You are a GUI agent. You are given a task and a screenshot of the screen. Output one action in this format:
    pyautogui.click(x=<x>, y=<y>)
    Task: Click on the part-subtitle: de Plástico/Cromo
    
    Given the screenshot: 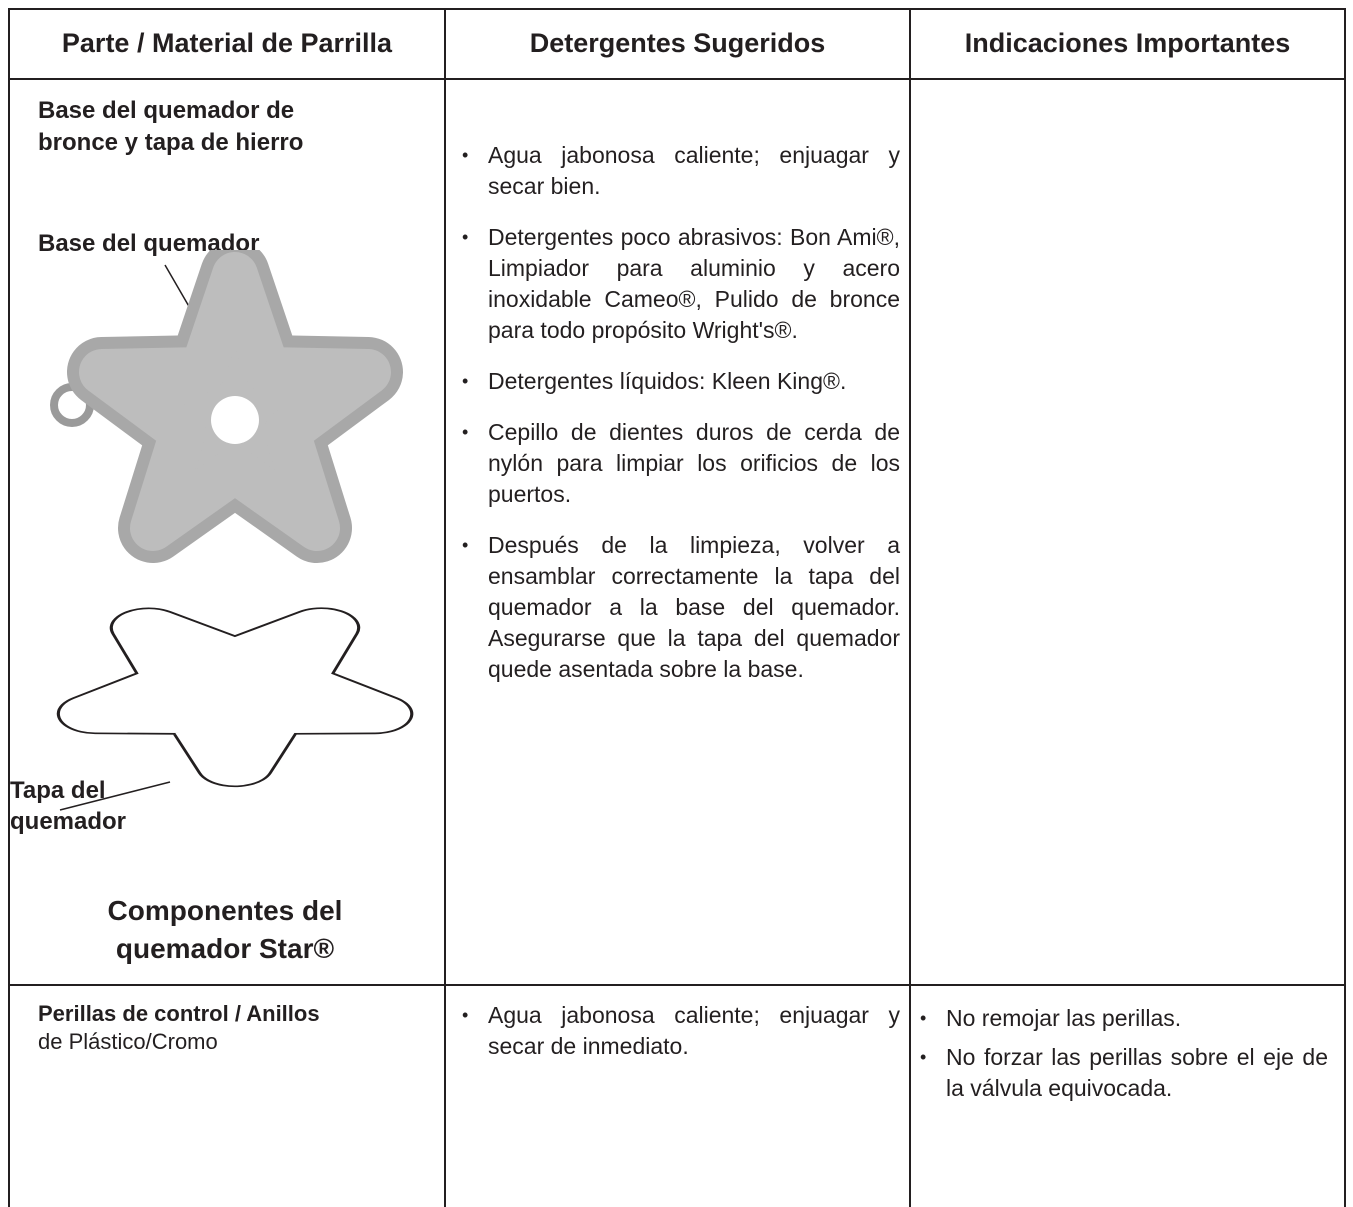 What is the action you would take?
    pyautogui.click(x=128, y=1041)
    